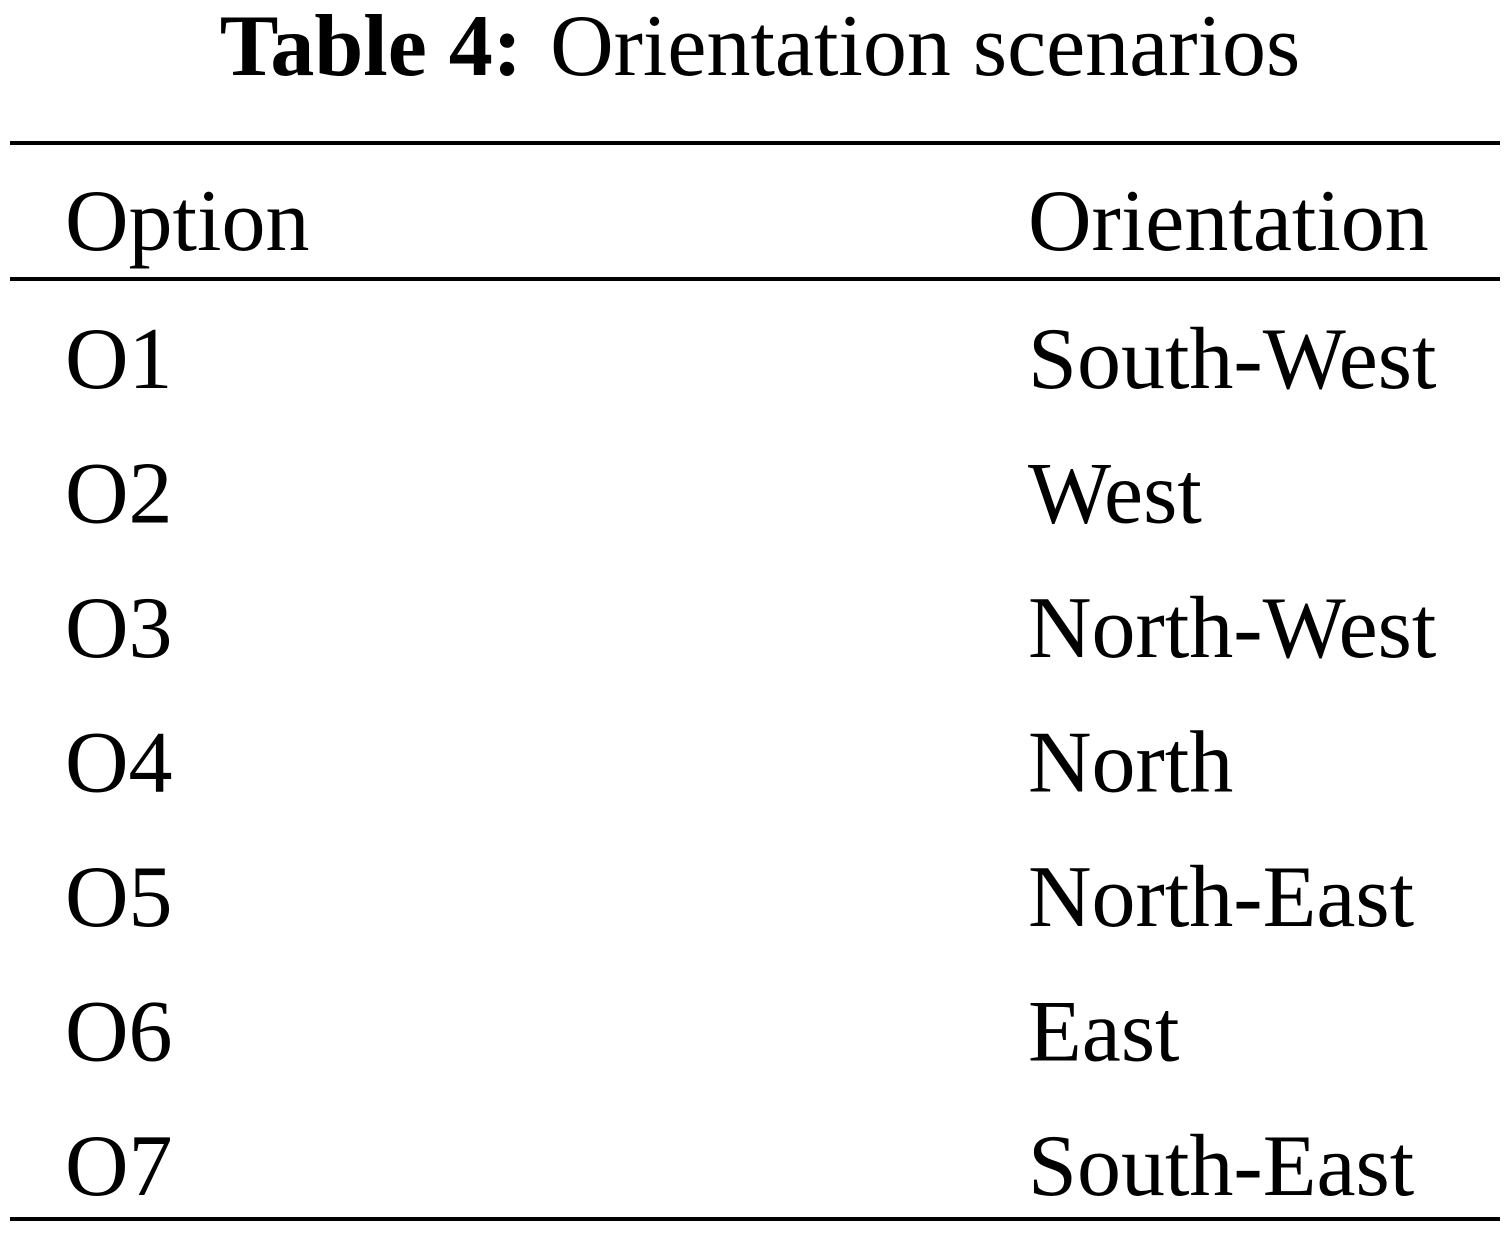  What do you see at coordinates (1115, 494) in the screenshot?
I see `table-cell: West` at bounding box center [1115, 494].